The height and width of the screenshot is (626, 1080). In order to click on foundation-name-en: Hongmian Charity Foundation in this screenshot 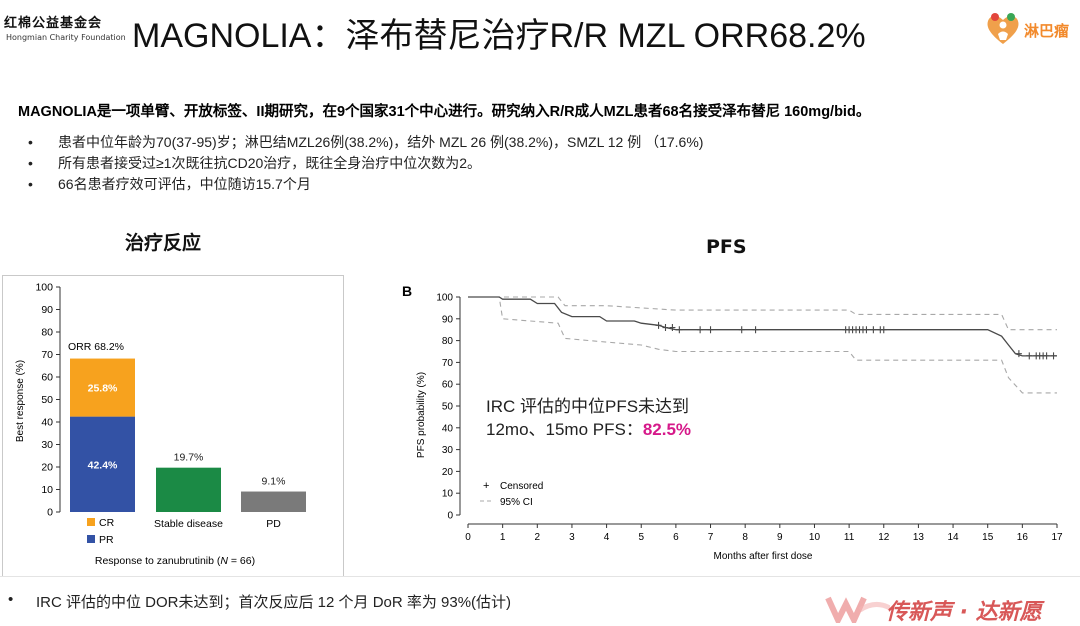, I will do `click(66, 37)`.